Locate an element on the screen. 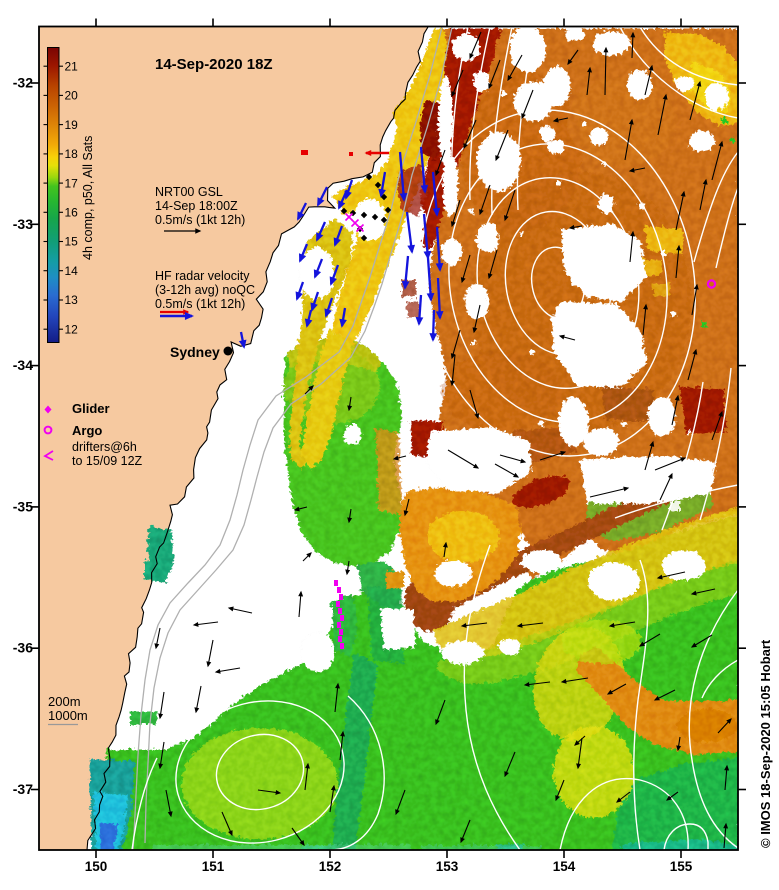 This screenshot has height=890, width=779. svg-text: -36 is located at coordinates (23, 648).